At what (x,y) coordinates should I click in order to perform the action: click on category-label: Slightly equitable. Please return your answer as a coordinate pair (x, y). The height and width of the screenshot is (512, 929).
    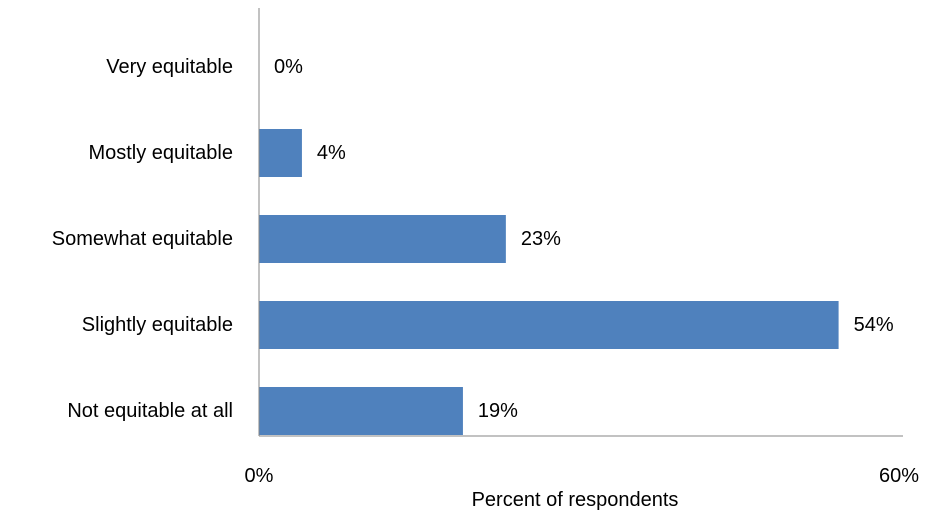
    Looking at the image, I should click on (157, 325).